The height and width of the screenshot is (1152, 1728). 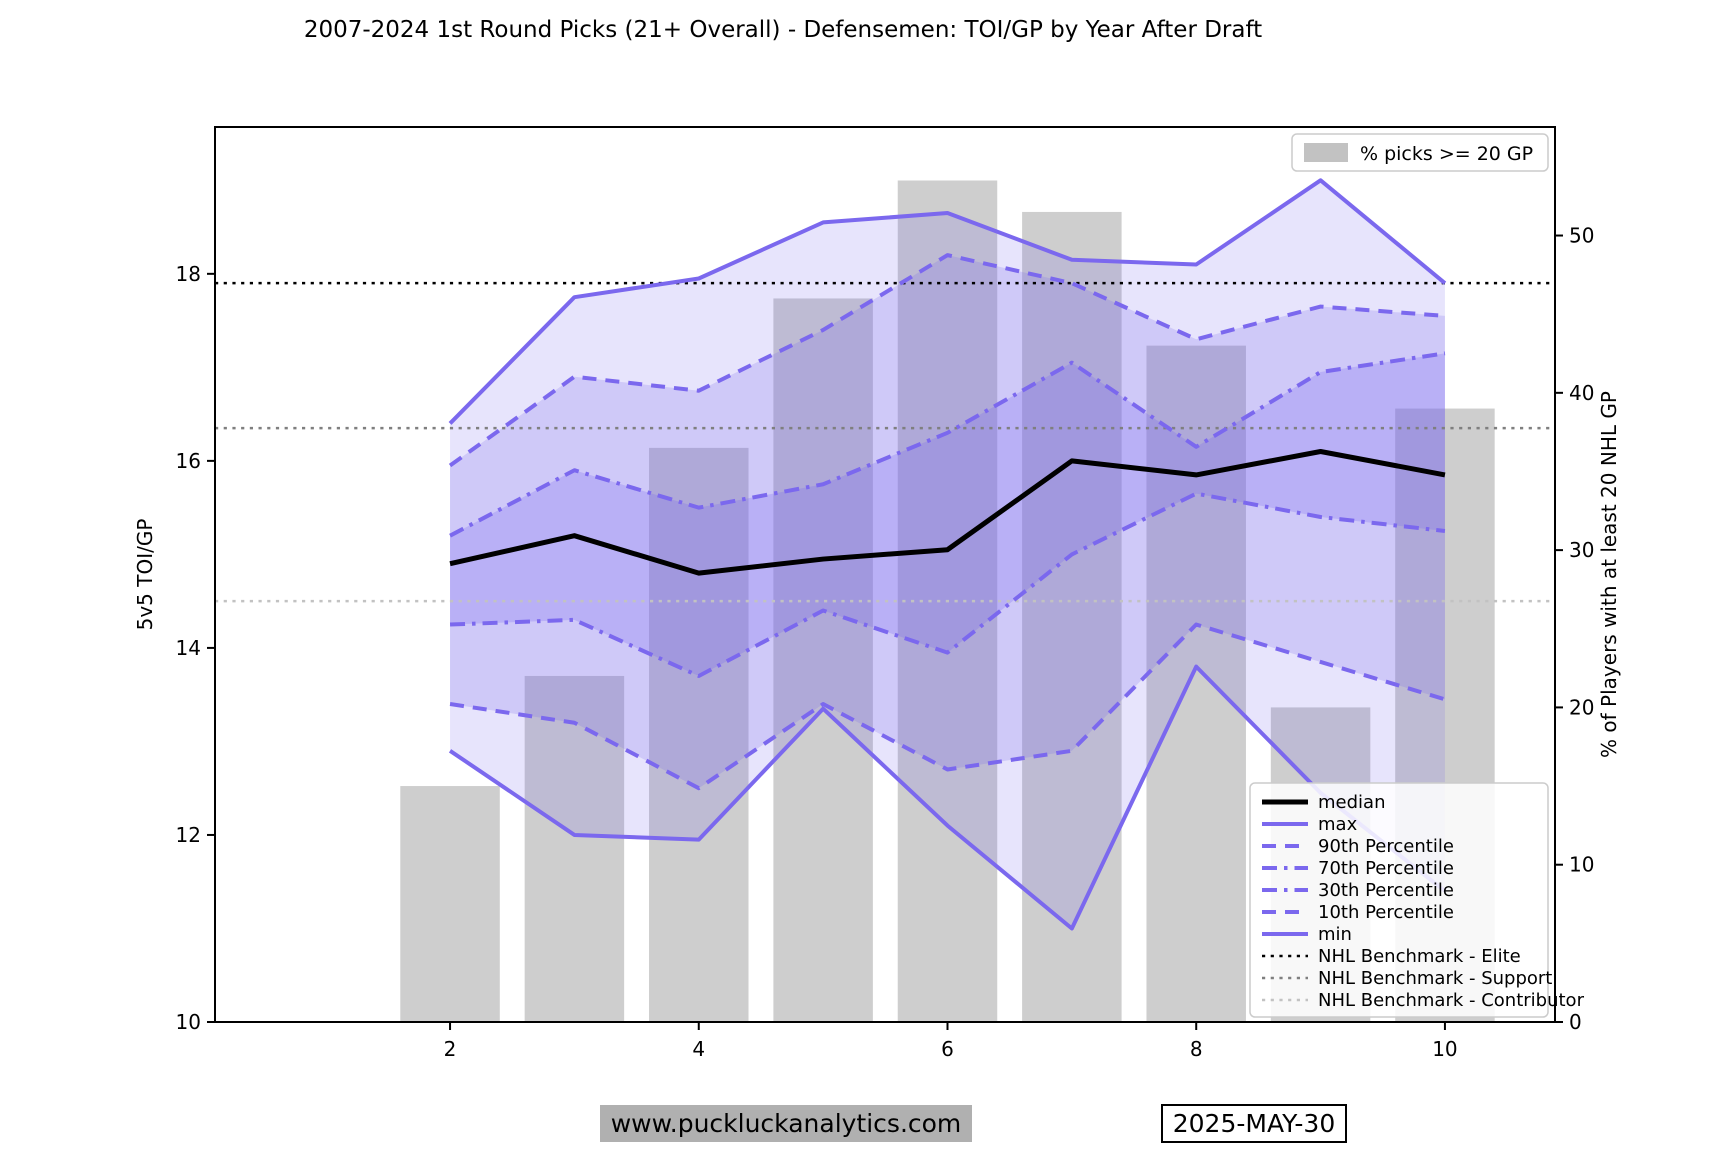 What do you see at coordinates (1196, 1049) in the screenshot?
I see `x-tick-label: 8` at bounding box center [1196, 1049].